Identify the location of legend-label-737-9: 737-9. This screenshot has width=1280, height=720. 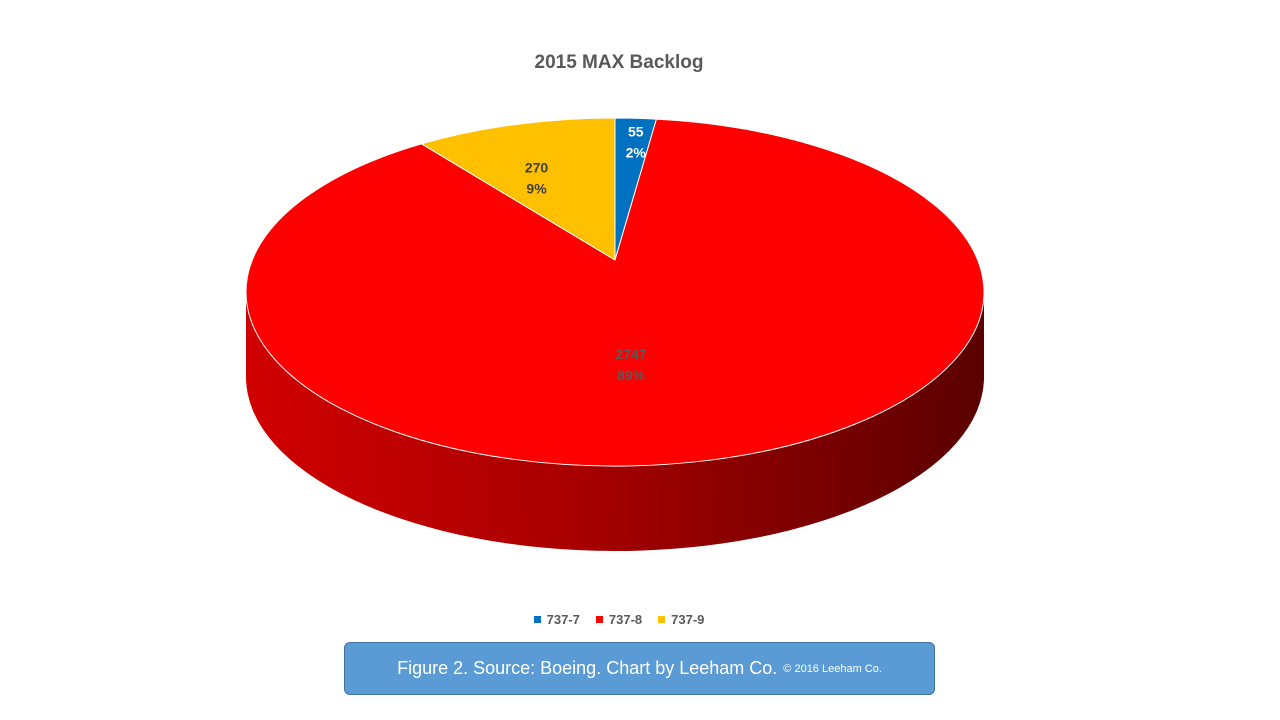
(688, 619).